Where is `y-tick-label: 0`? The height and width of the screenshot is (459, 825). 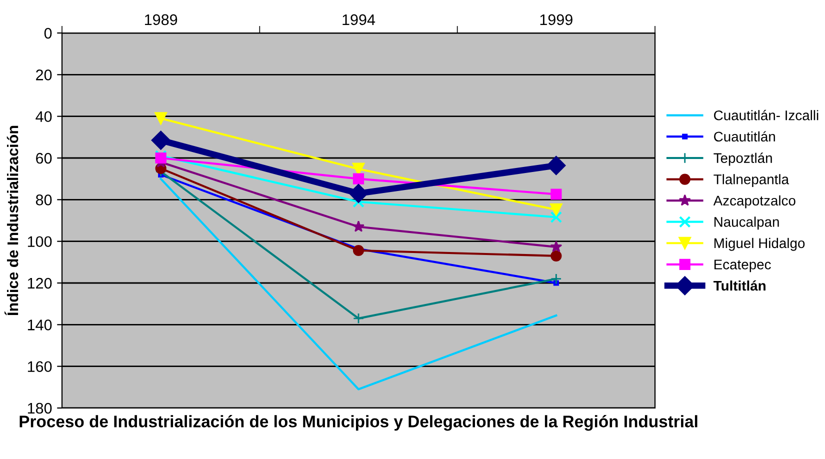
y-tick-label: 0 is located at coordinates (48, 33).